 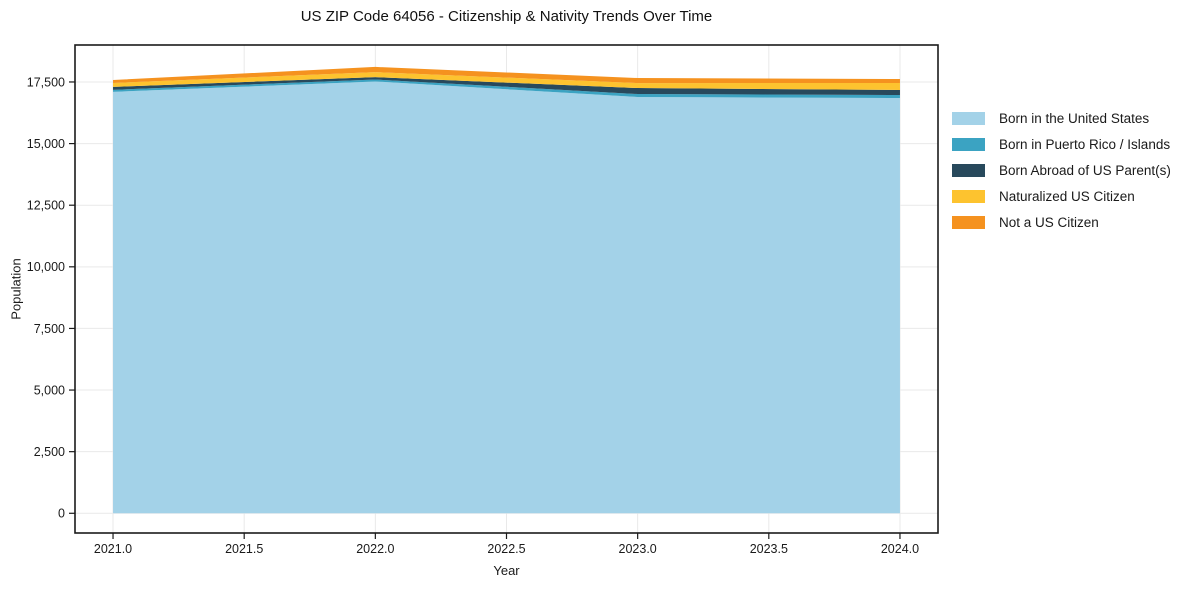 What do you see at coordinates (506, 75) in the screenshot?
I see `area-not-a-us-citizen` at bounding box center [506, 75].